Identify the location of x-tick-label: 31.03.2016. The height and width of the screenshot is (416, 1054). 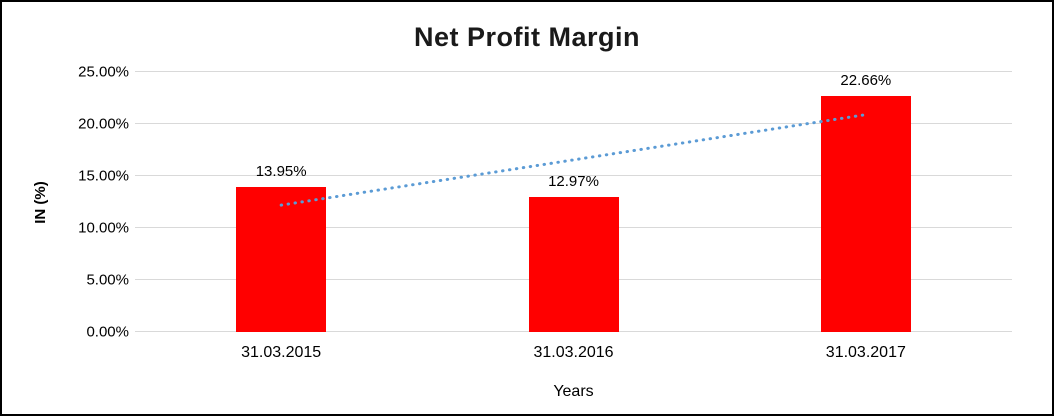
(573, 352).